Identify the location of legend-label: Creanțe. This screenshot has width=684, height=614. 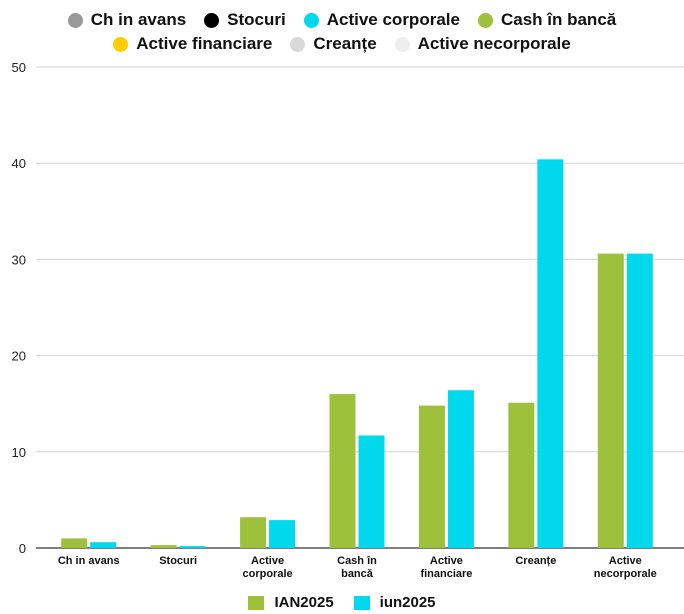
(345, 43).